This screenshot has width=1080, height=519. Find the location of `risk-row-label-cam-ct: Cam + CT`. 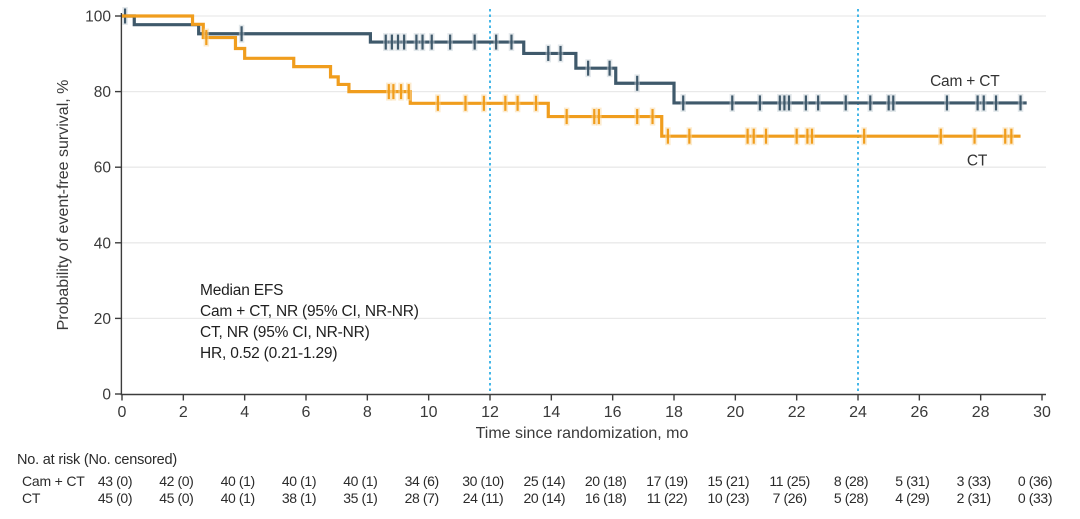

risk-row-label-cam-ct: Cam + CT is located at coordinates (53, 481).